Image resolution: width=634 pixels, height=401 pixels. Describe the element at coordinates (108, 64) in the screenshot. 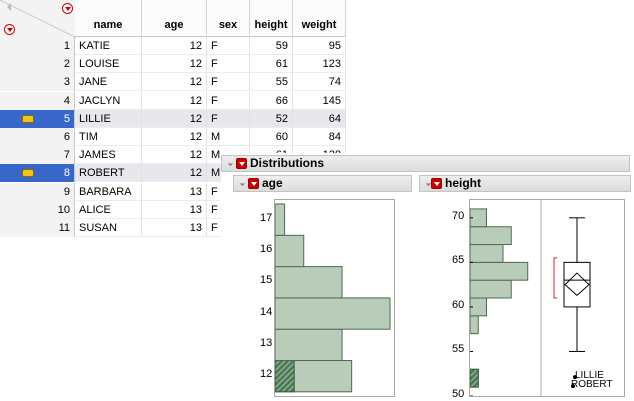

I see `cell-name: LOUISE` at that location.